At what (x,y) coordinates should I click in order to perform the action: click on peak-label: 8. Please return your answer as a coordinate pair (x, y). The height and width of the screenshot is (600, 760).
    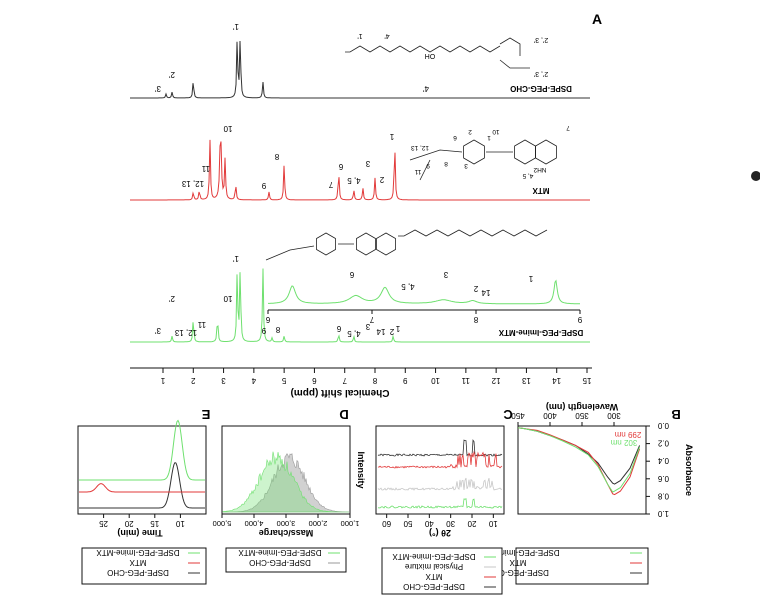
    Looking at the image, I should click on (276, 156).